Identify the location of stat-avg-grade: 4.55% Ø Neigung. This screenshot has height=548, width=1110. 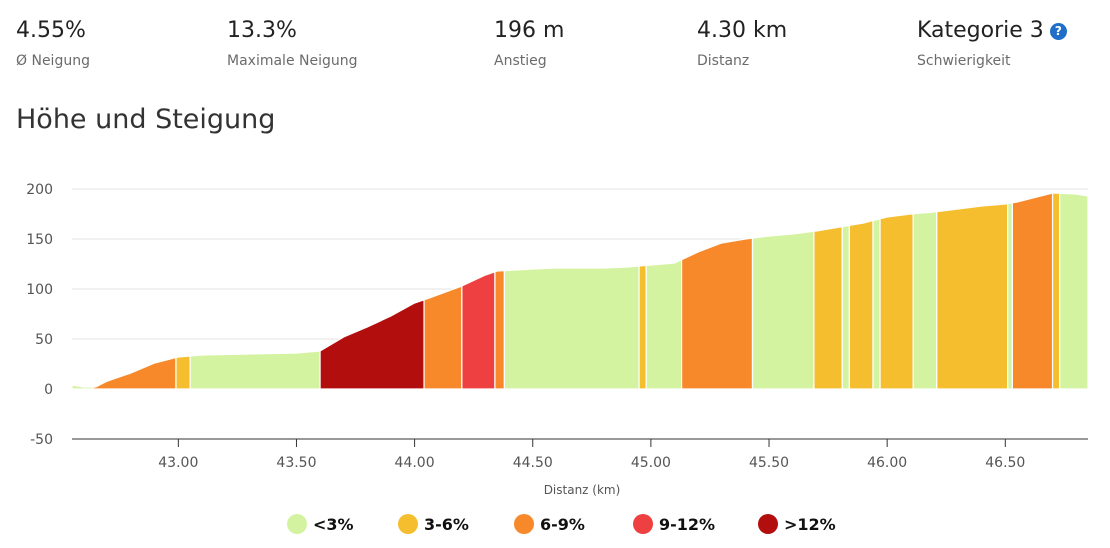
(53, 44).